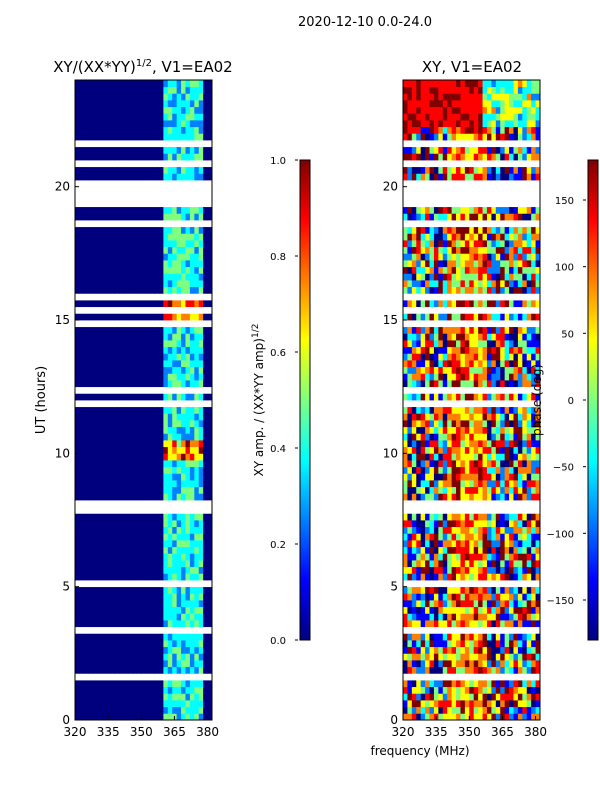  What do you see at coordinates (143, 190) in the screenshot?
I see `amp-flagged-row` at bounding box center [143, 190].